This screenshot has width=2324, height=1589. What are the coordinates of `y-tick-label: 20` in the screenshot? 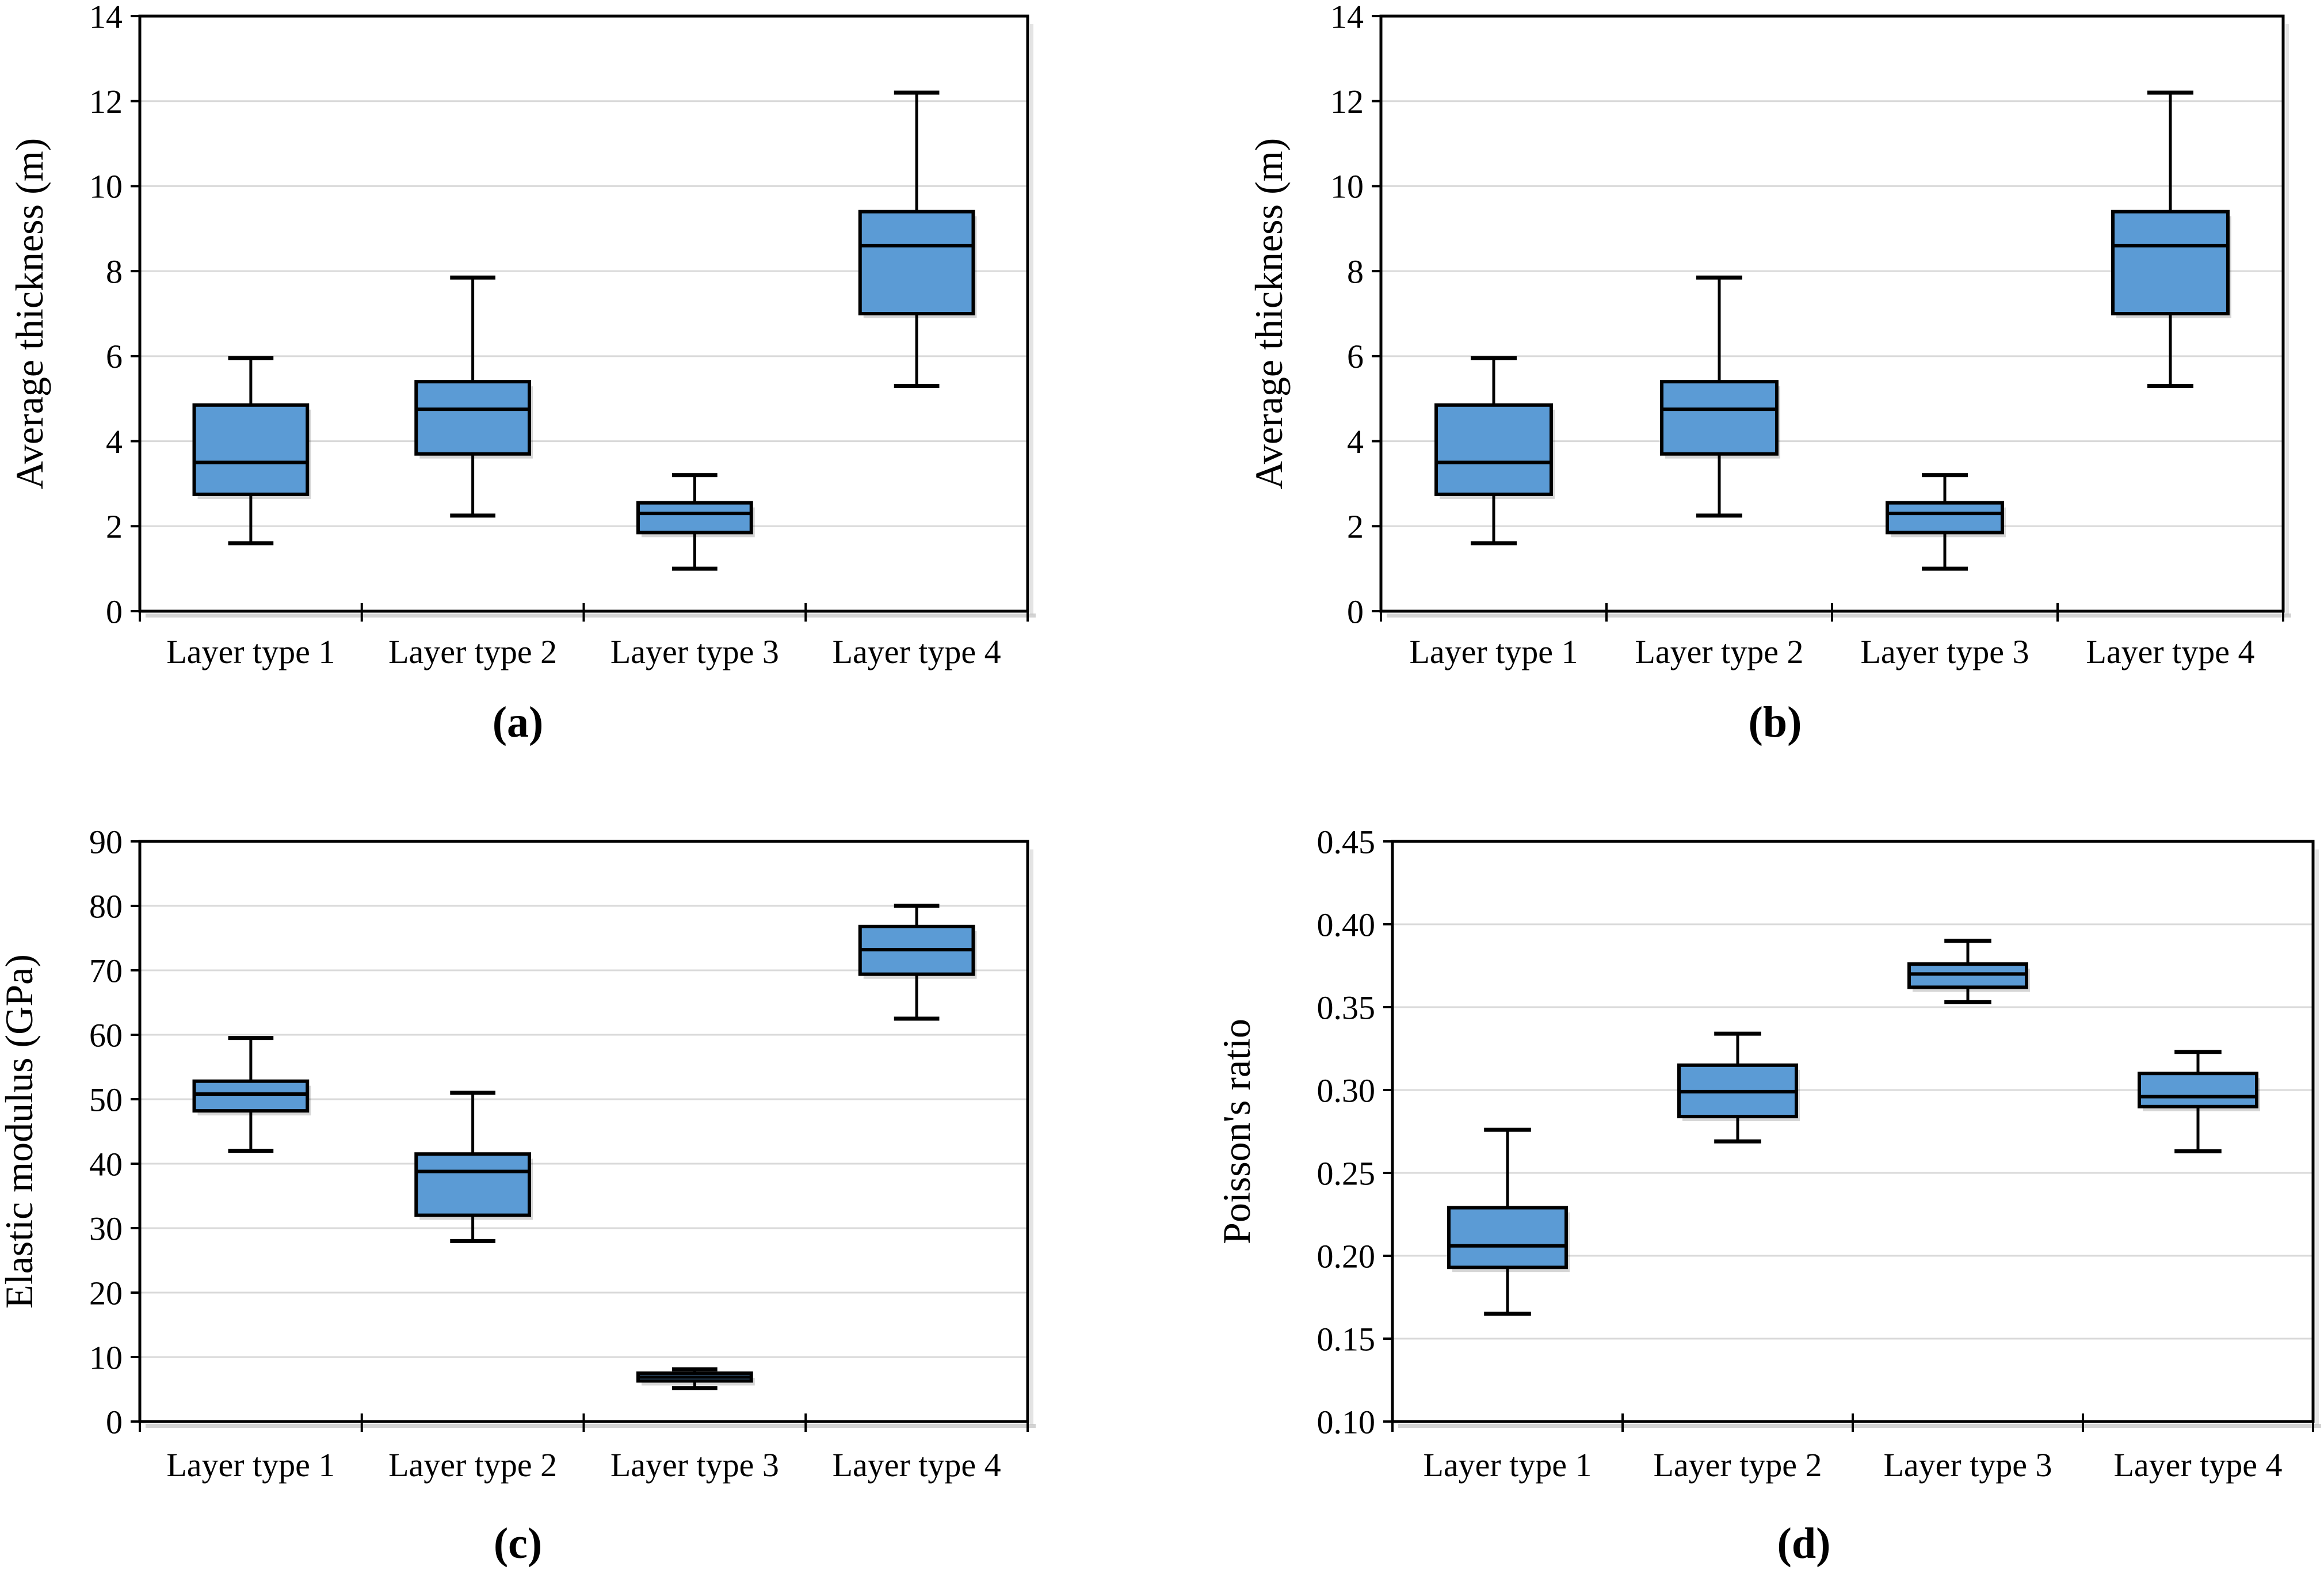 It's located at (106, 1293).